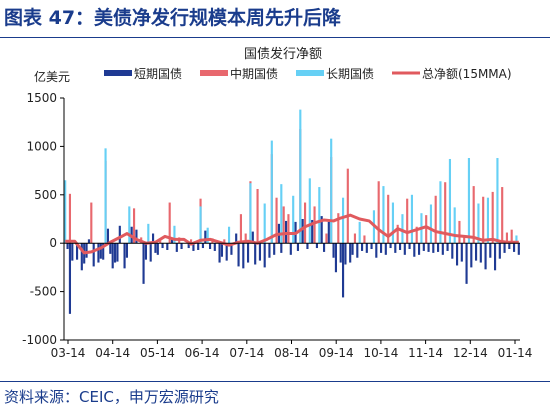 The height and width of the screenshot is (417, 550). Describe the element at coordinates (336, 353) in the screenshot. I see `x-tick-label: 09-14` at that location.